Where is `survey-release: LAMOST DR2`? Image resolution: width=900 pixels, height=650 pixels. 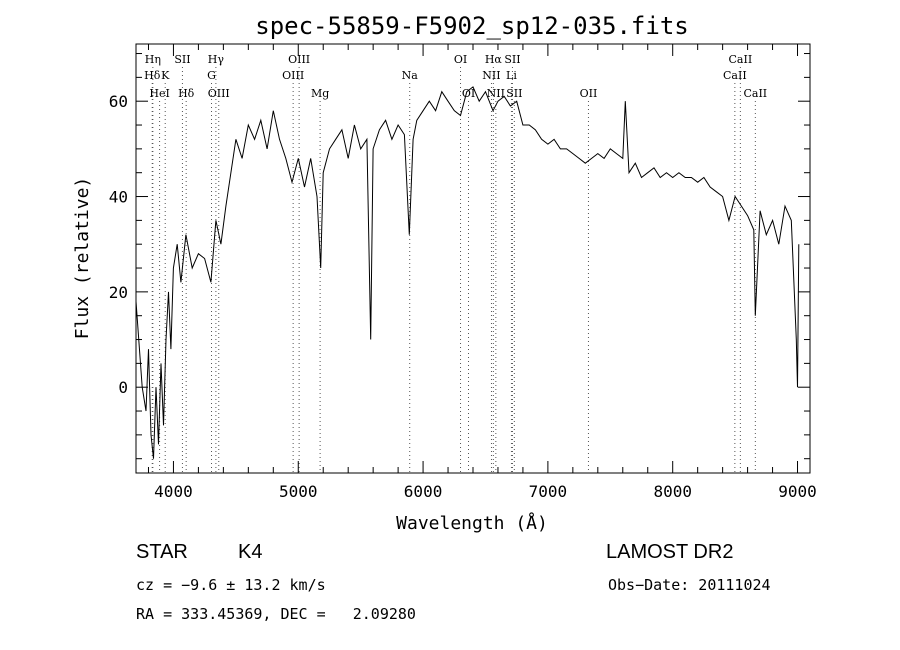 survey-release: LAMOST DR2 is located at coordinates (670, 552).